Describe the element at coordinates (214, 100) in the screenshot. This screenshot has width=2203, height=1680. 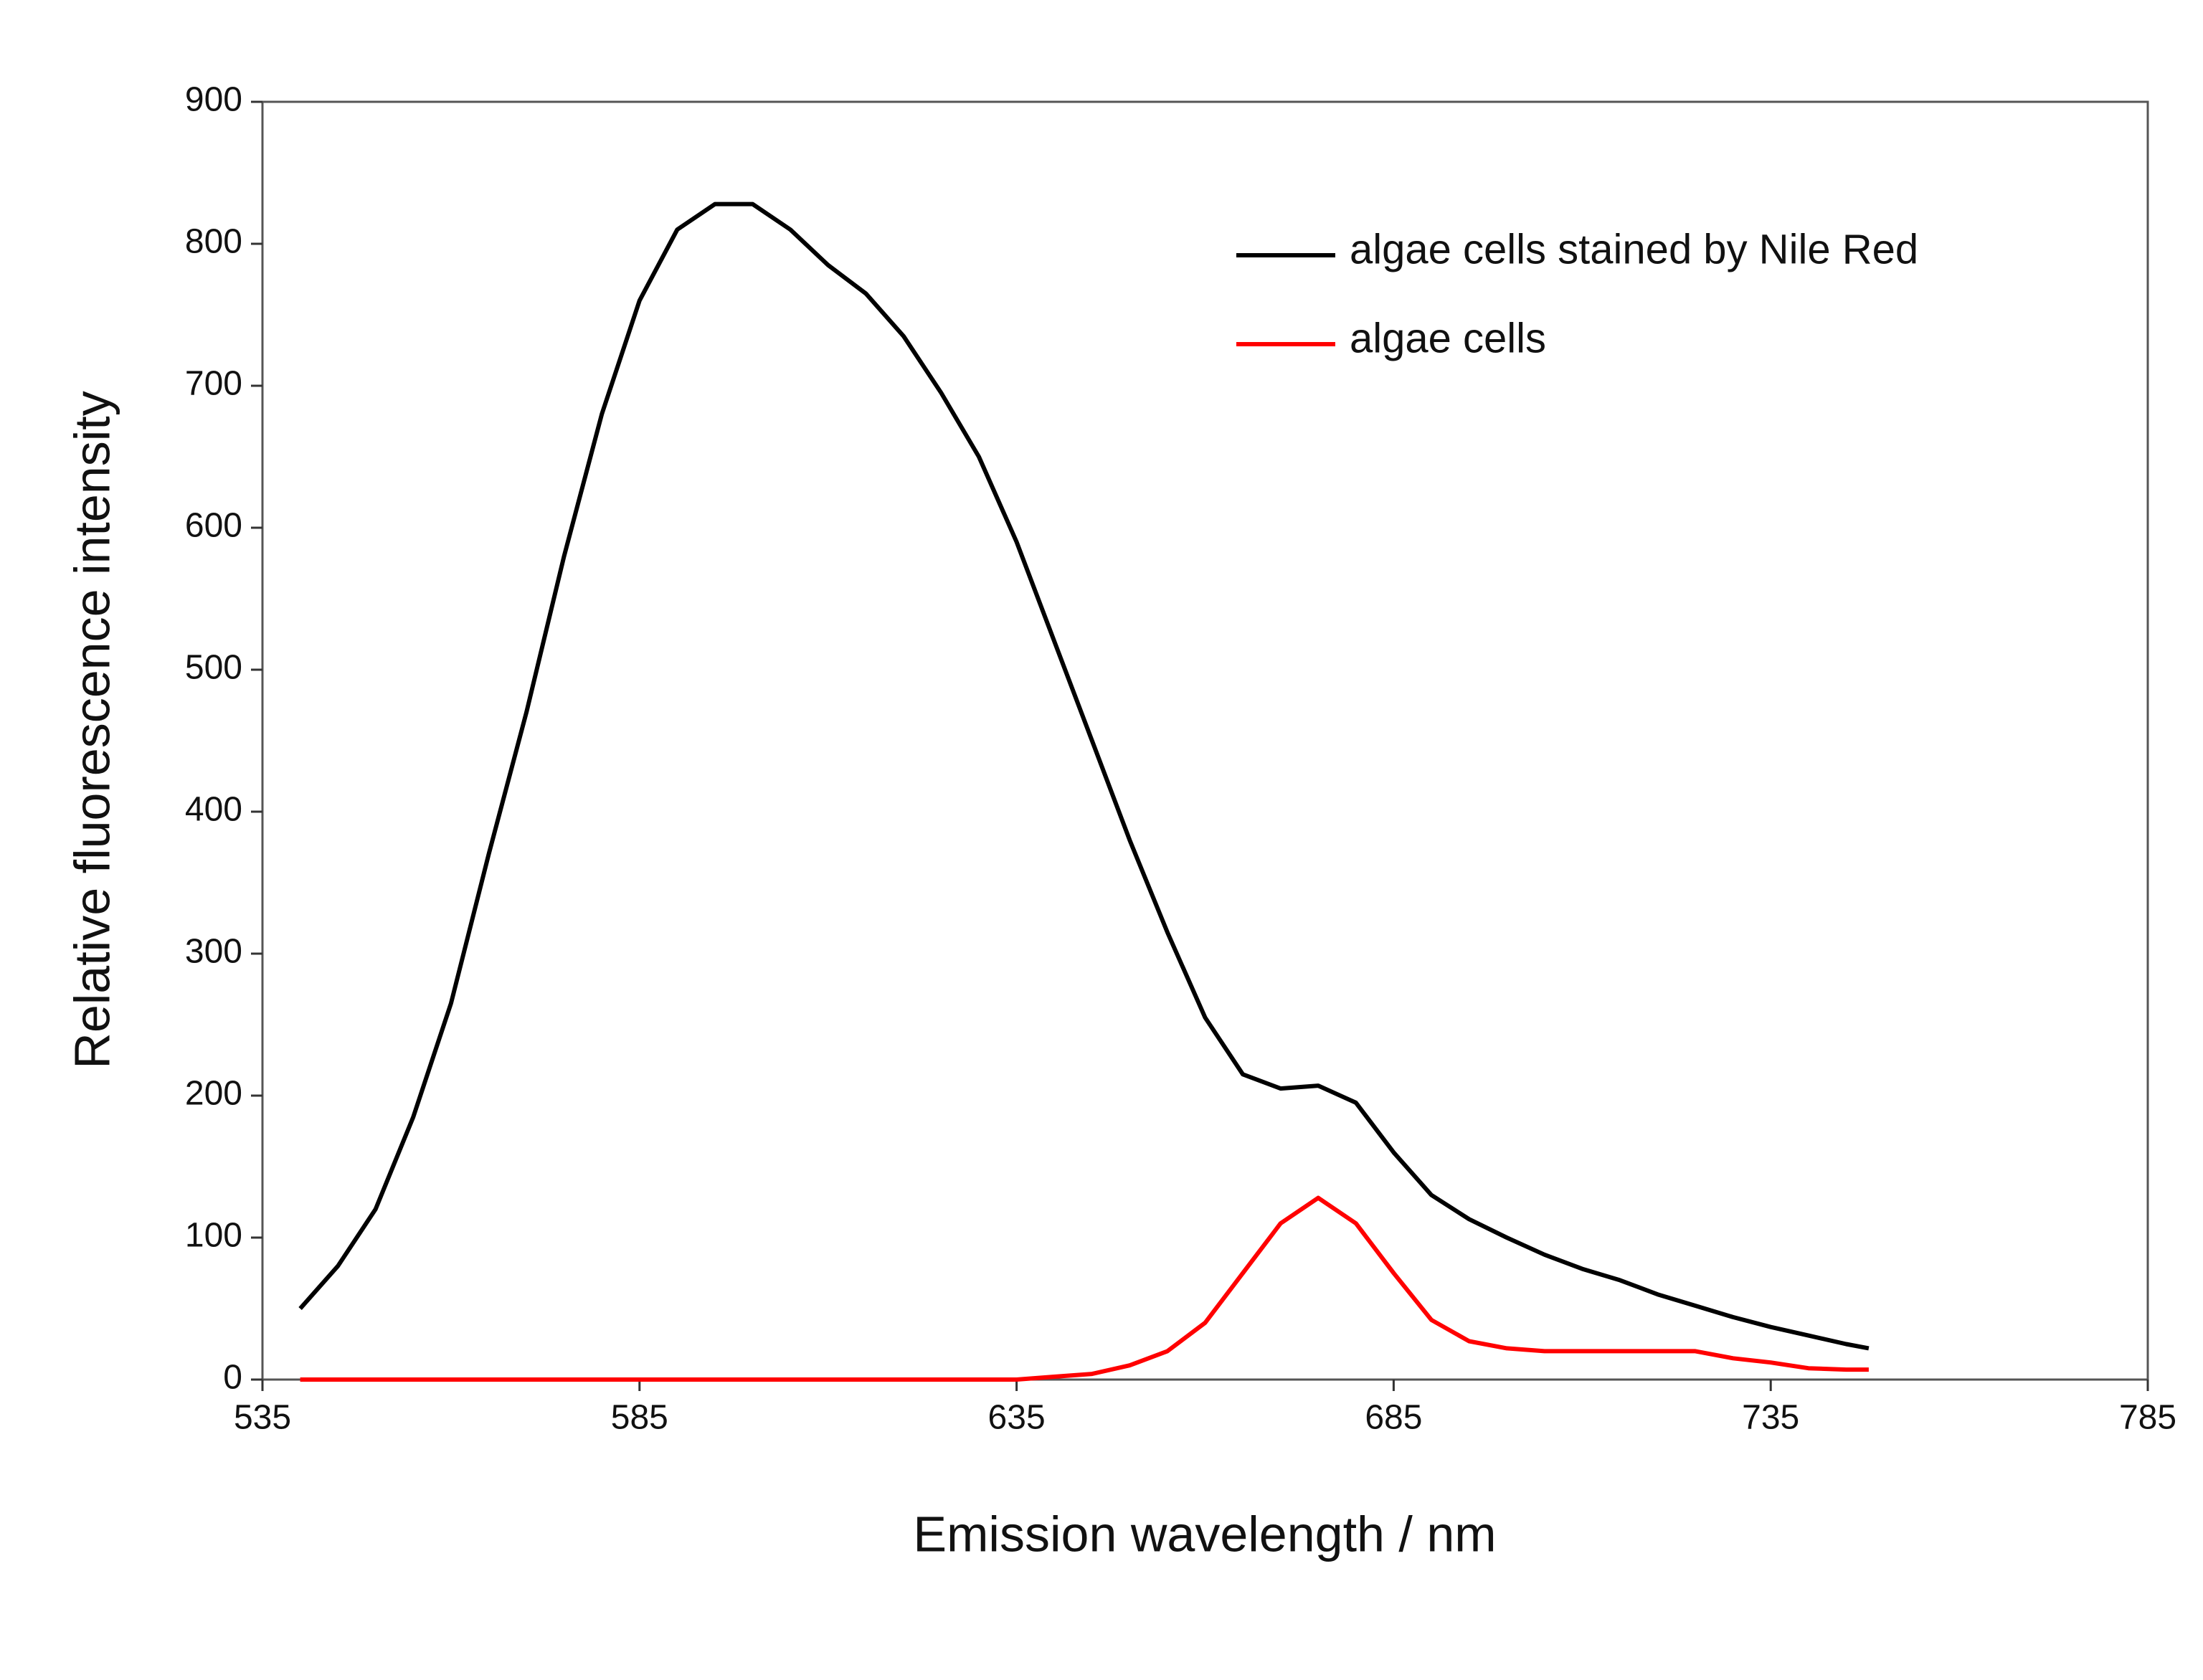
I see `y-tick-label: 900` at that location.